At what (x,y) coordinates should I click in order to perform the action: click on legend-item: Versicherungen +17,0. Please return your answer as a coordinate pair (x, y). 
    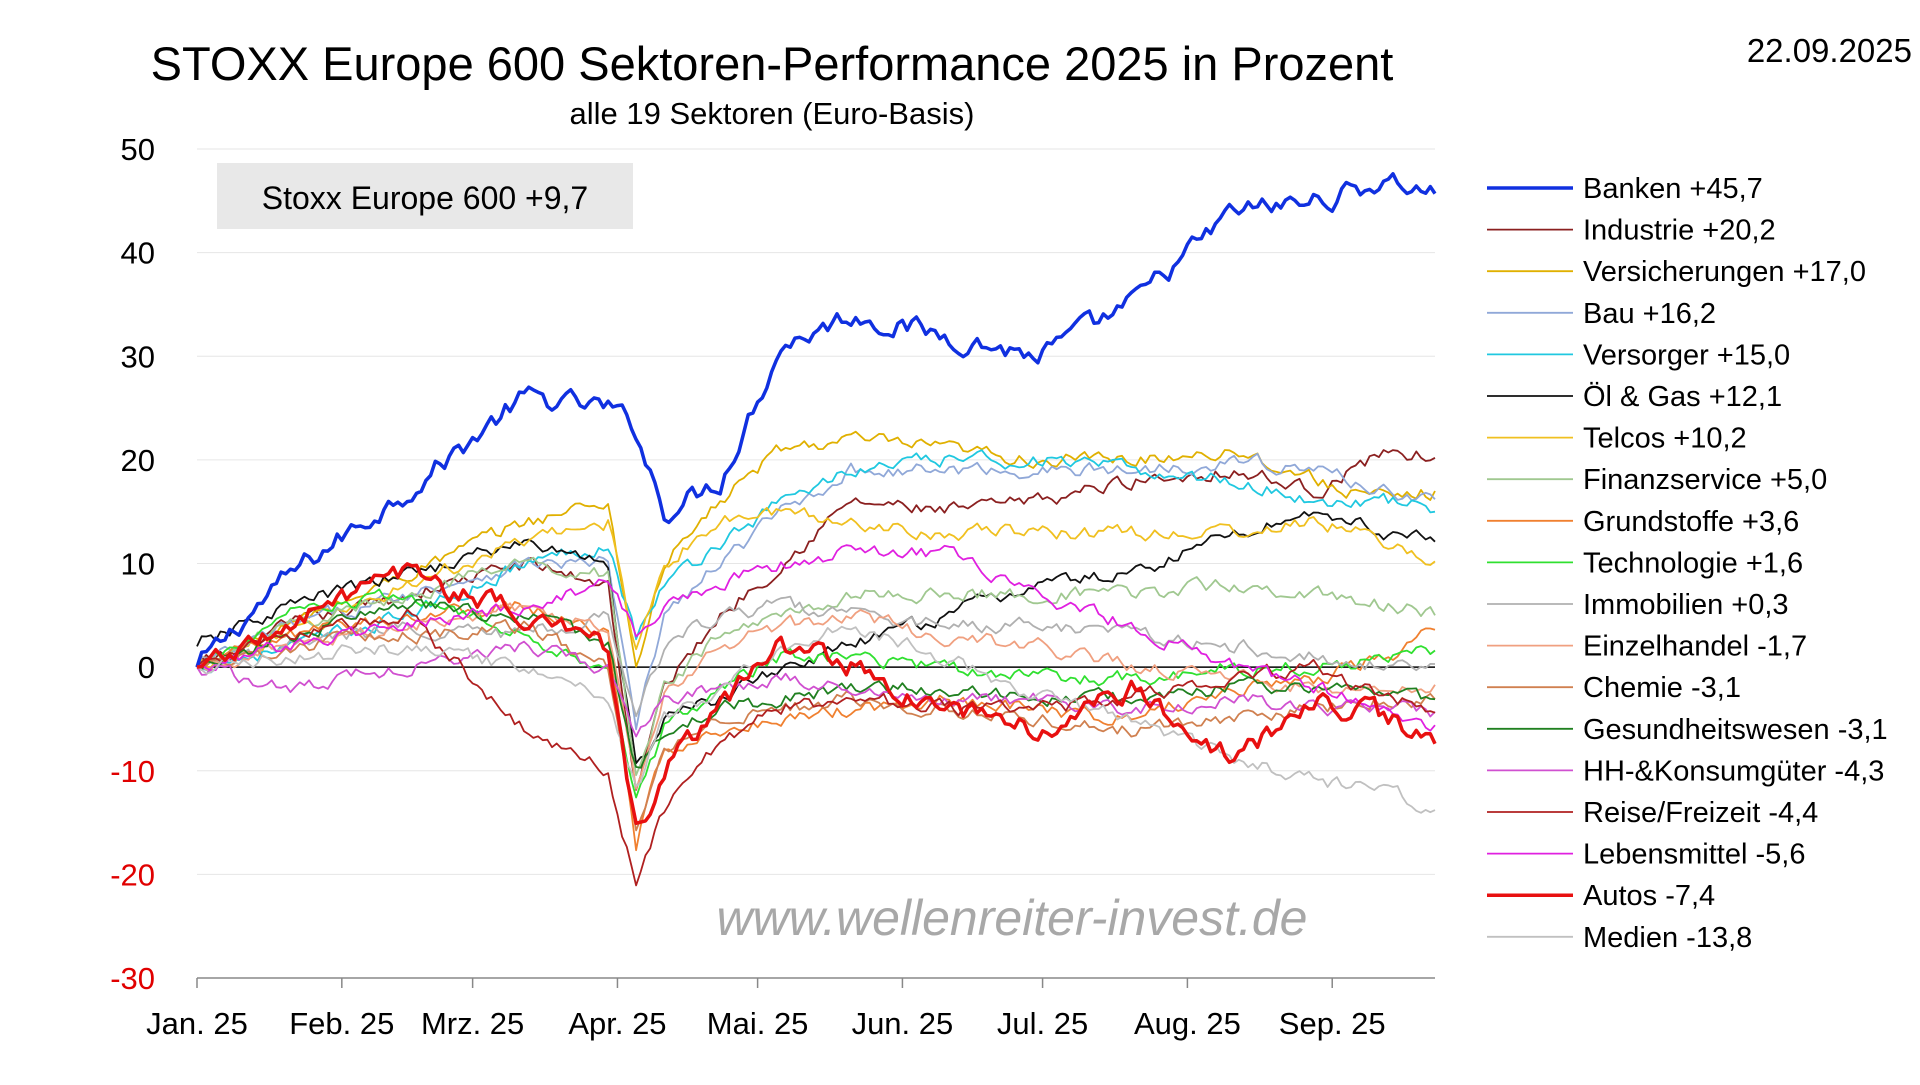
    Looking at the image, I should click on (1676, 272).